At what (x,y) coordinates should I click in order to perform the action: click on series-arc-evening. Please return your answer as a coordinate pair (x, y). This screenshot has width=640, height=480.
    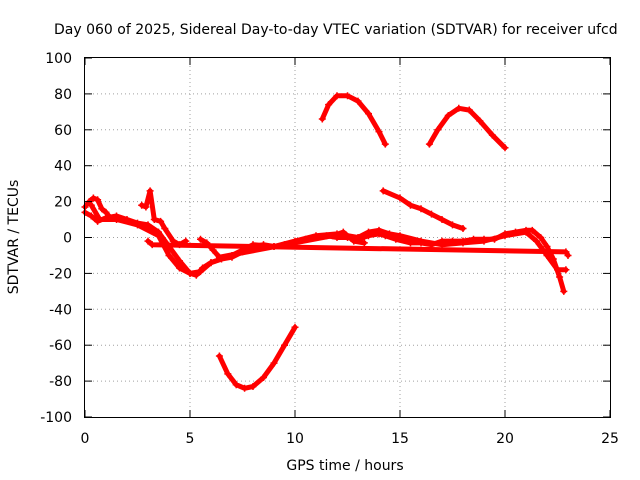
    Looking at the image, I should click on (467, 128).